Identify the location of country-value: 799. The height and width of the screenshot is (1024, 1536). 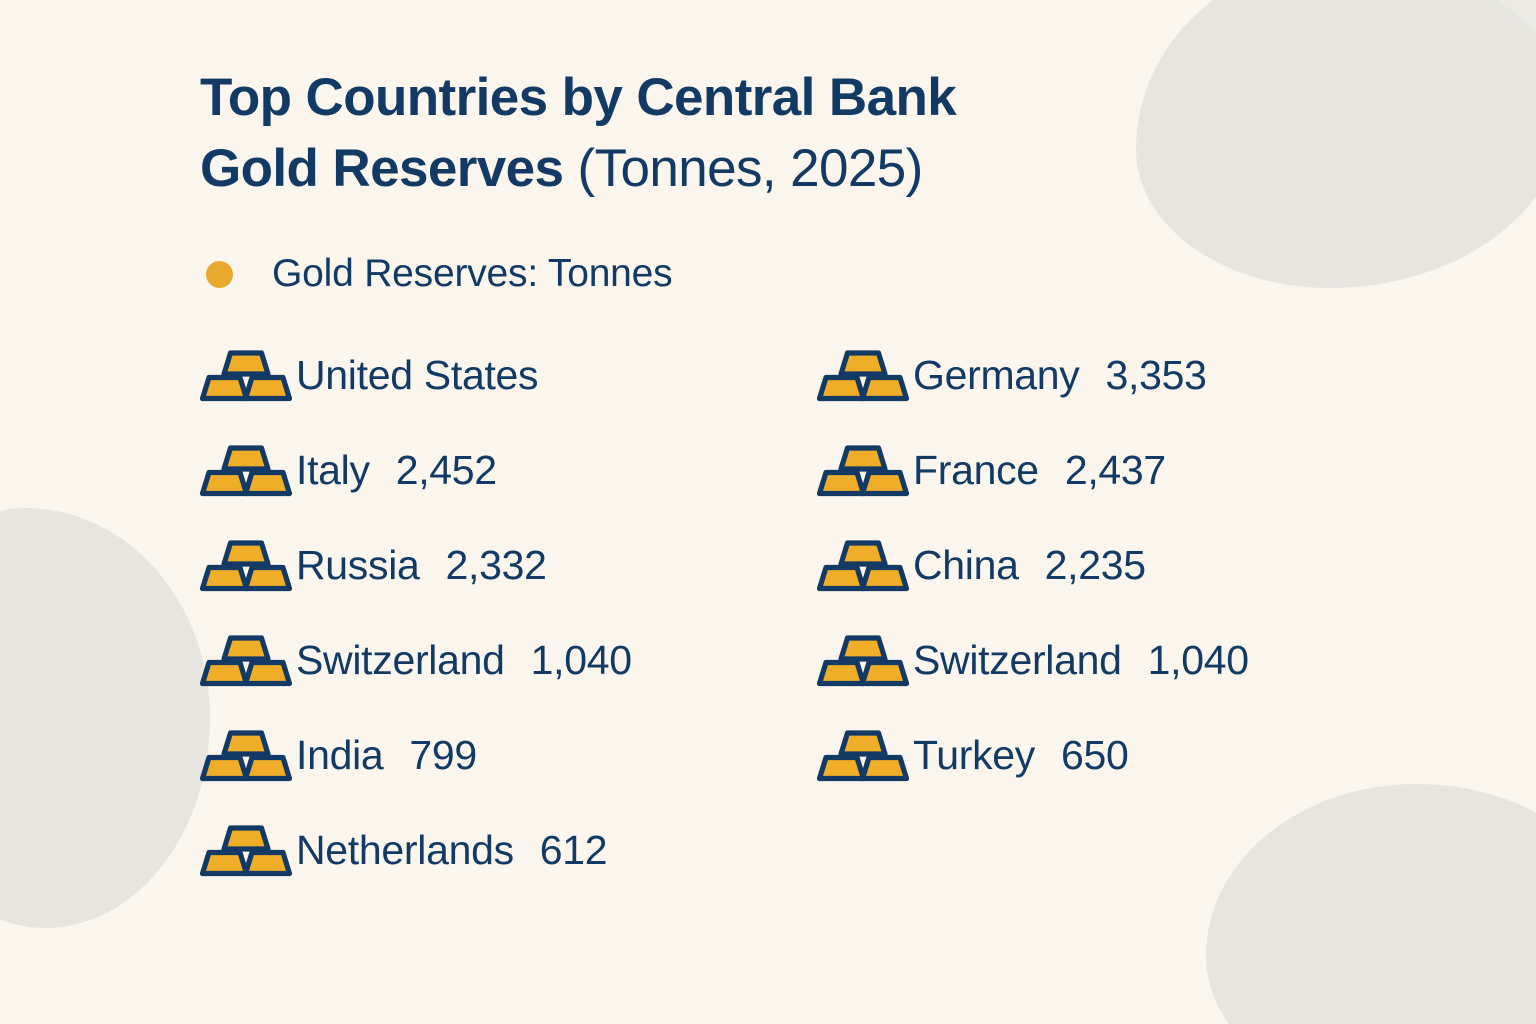
(443, 755).